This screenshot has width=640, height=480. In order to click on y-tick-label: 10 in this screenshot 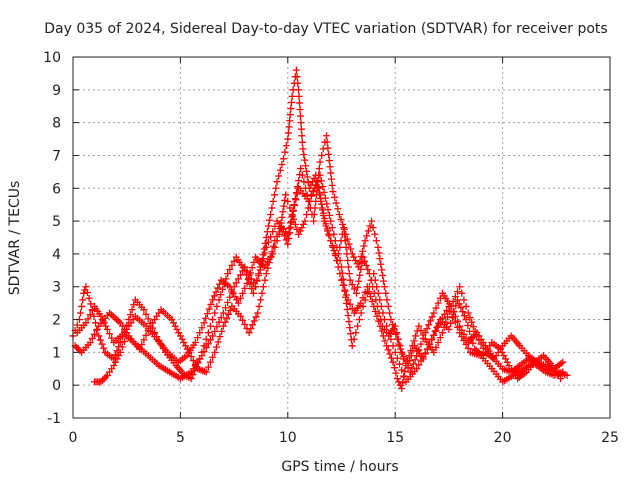, I will do `click(52, 58)`.